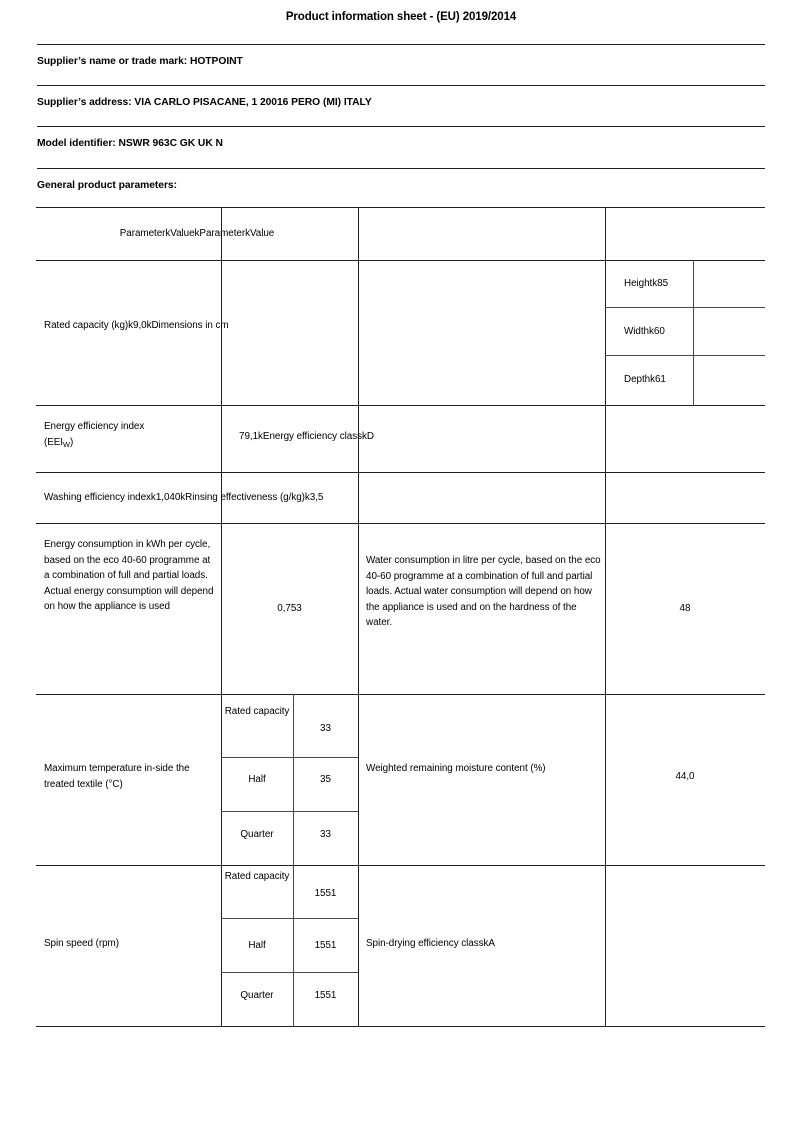 The height and width of the screenshot is (1134, 802). I want to click on temperature-load-quarter-value: 33, so click(325, 834).